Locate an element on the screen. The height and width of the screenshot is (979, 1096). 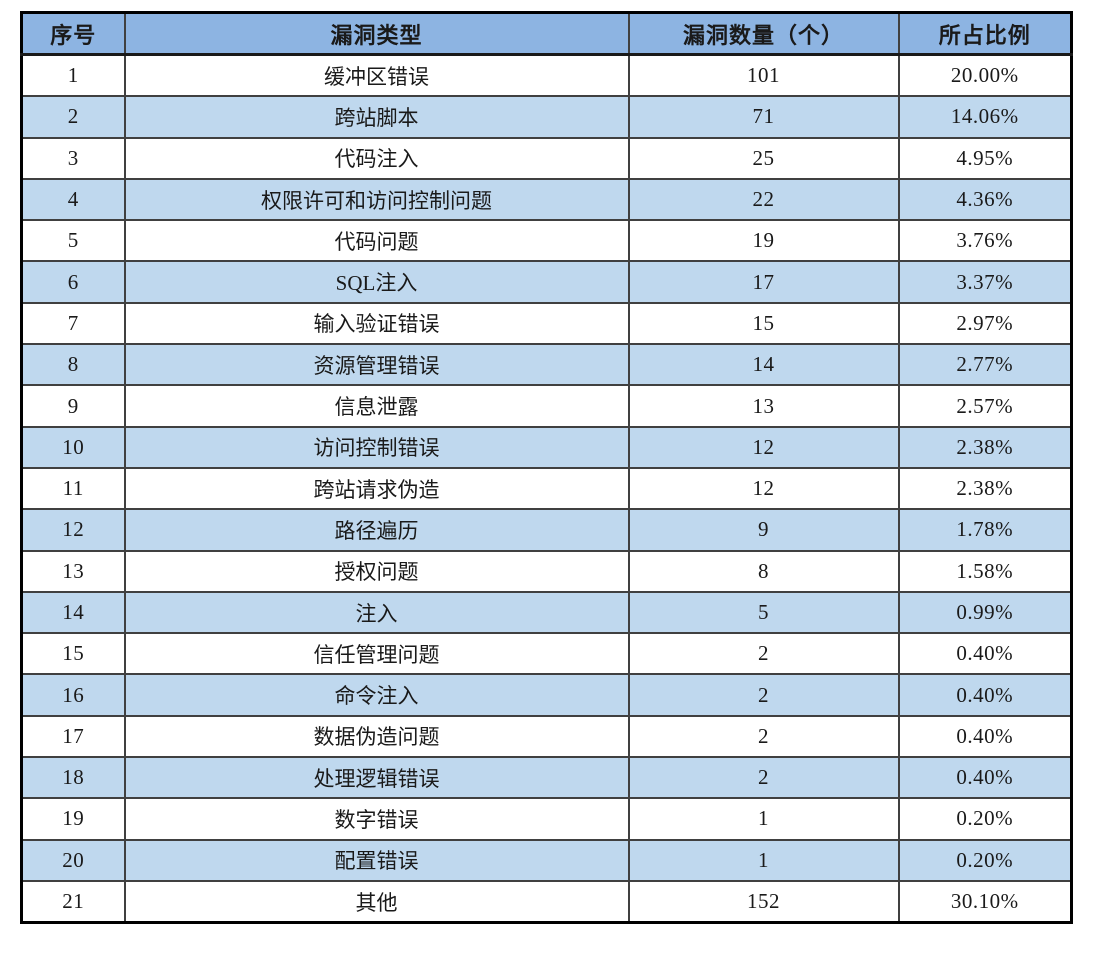
table-row: 19 数字错误 1 0.20% is located at coordinates (546, 819).